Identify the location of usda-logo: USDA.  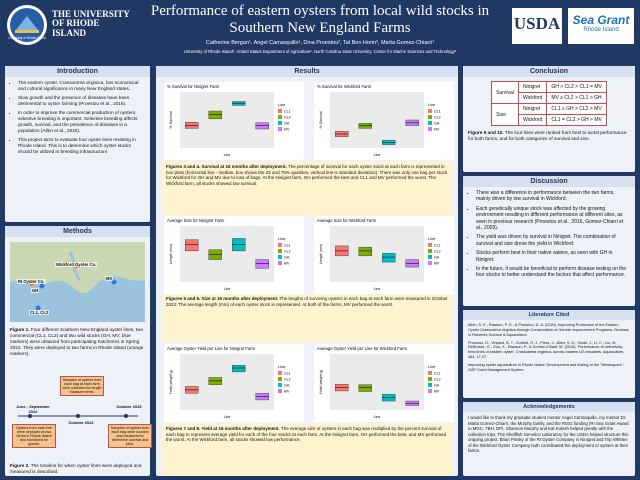
(537, 26).